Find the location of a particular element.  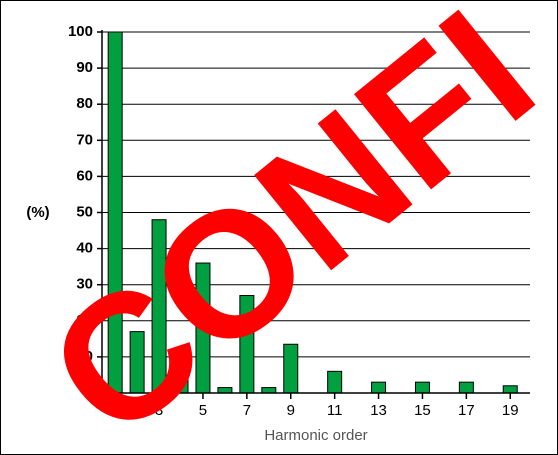

y-axis-label: (%) is located at coordinates (37, 212).